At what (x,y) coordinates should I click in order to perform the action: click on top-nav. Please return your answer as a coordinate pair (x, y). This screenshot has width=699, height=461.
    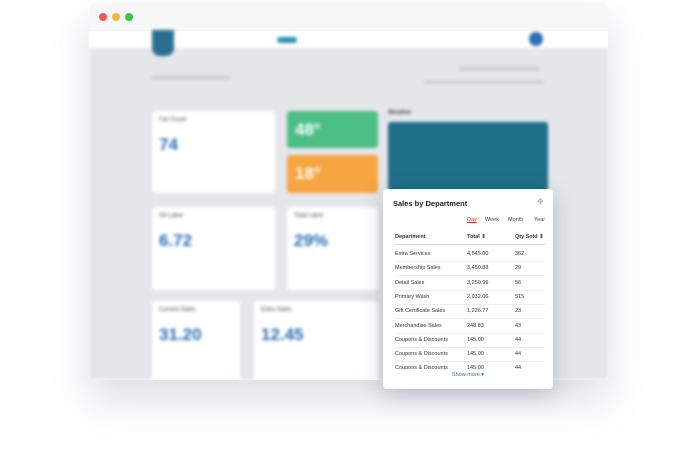
    Looking at the image, I should click on (348, 39).